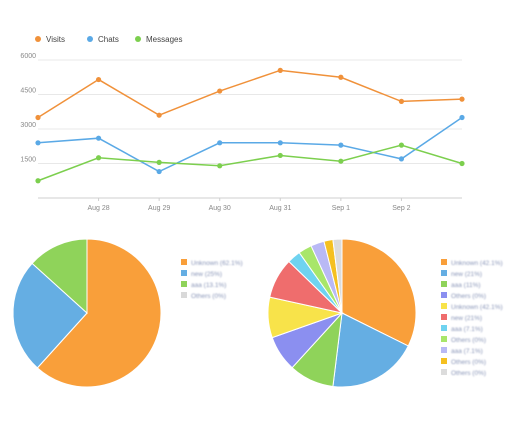 This screenshot has height=430, width=520. I want to click on x-tick-label: Aug 29, so click(159, 208).